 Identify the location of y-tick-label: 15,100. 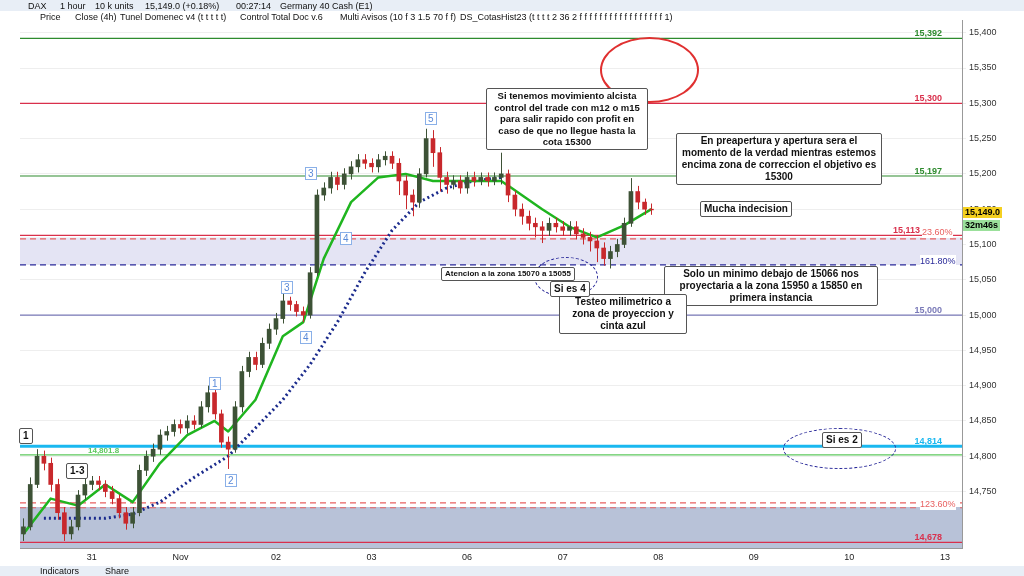
(983, 243).